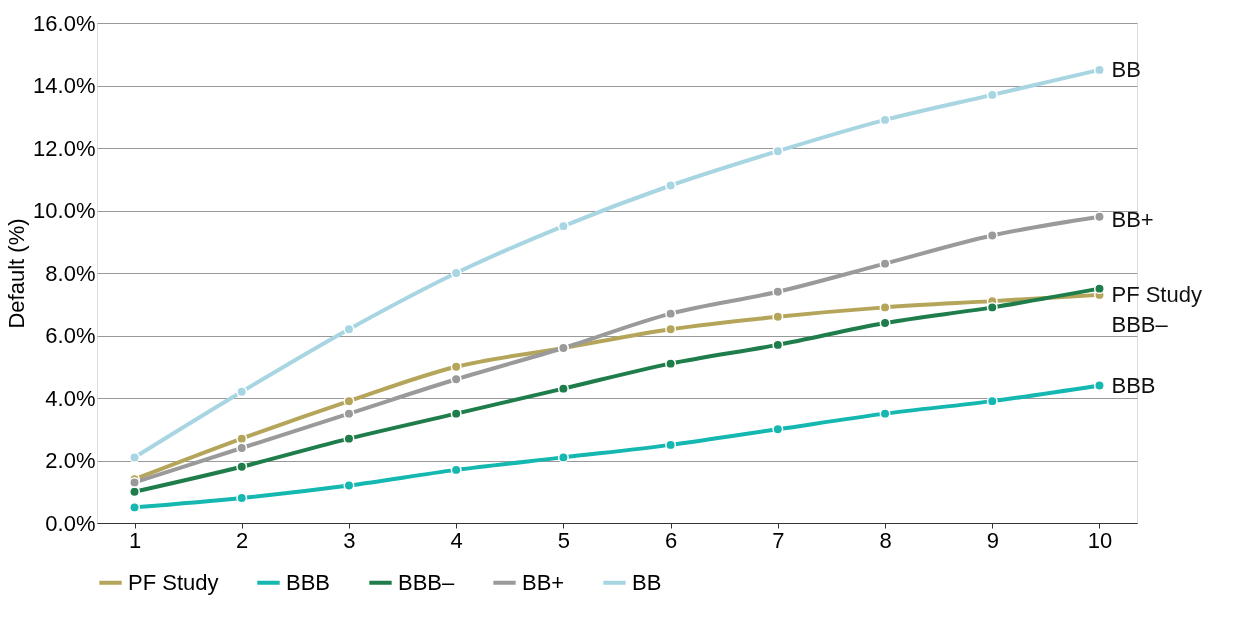 The image size is (1239, 622). I want to click on legend-label: BBB, so click(308, 582).